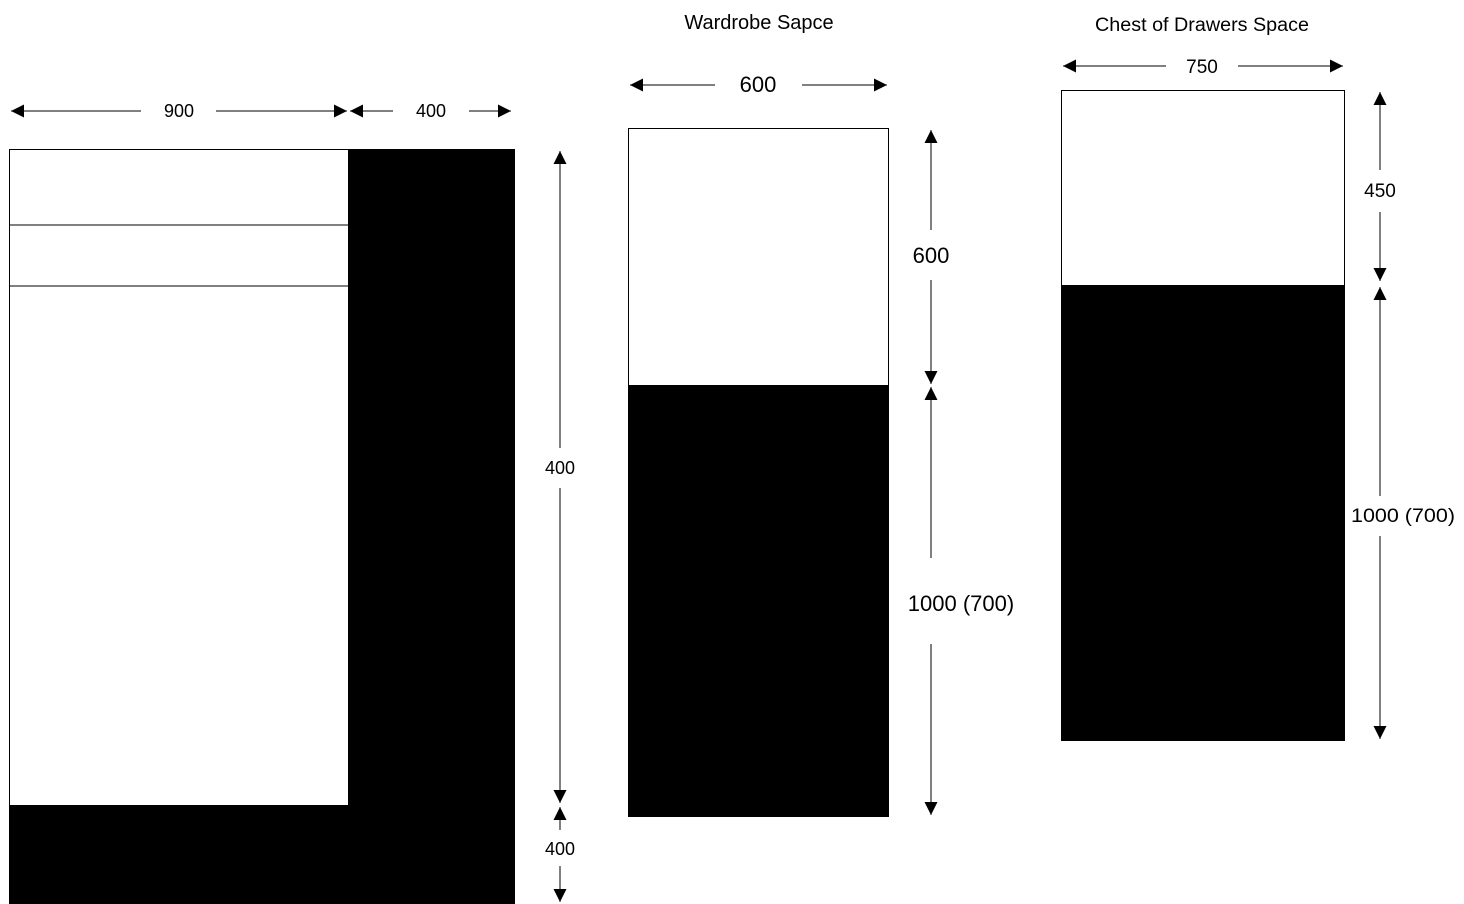 This screenshot has height=904, width=1464. I want to click on bed-width-dimension: 900, so click(179, 111).